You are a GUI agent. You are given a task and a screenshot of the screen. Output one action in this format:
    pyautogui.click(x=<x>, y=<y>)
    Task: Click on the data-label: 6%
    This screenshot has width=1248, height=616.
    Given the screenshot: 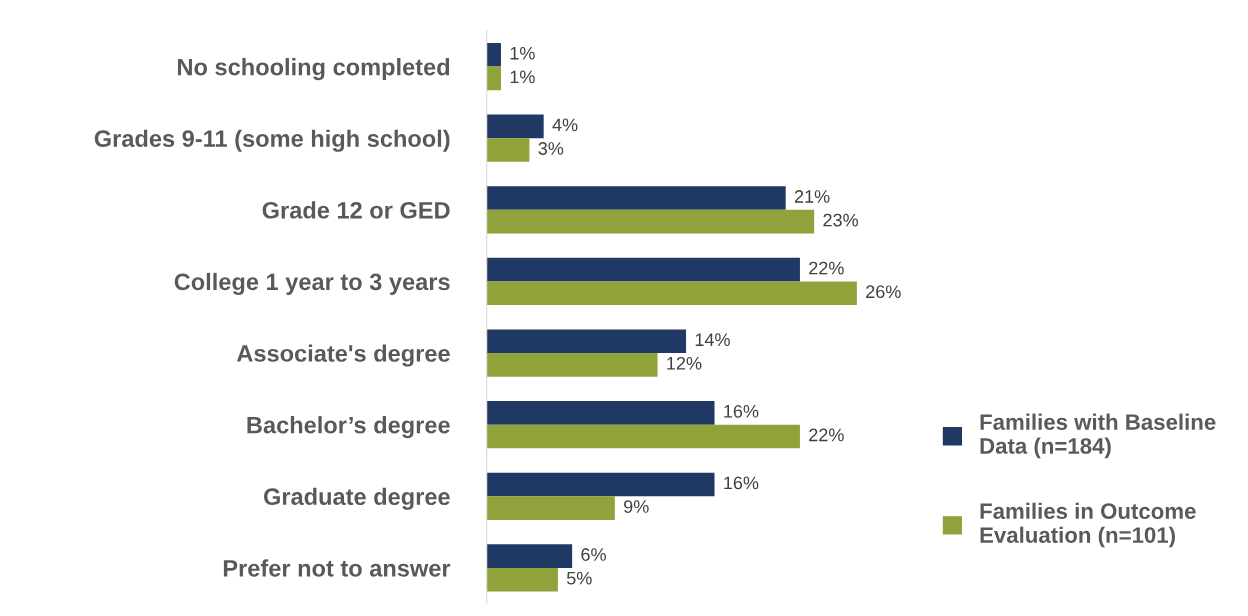 What is the action you would take?
    pyautogui.click(x=593, y=554)
    